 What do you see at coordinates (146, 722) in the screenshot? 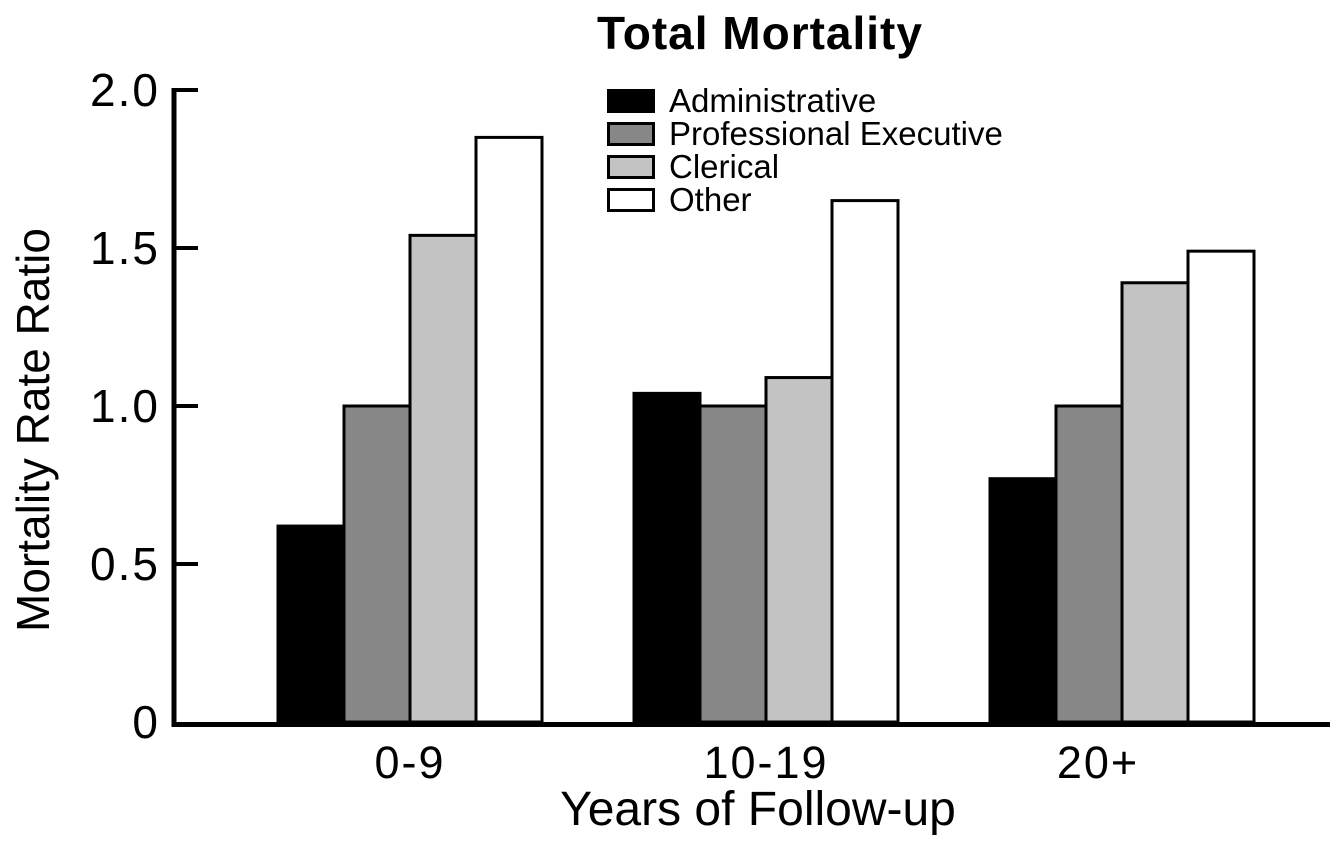
I see `y-tick-label: 0` at bounding box center [146, 722].